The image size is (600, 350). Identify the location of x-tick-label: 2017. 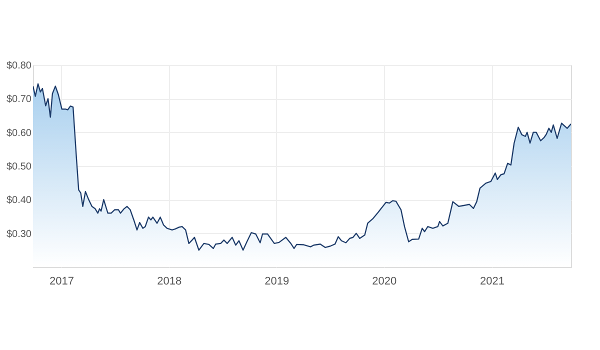
(62, 282).